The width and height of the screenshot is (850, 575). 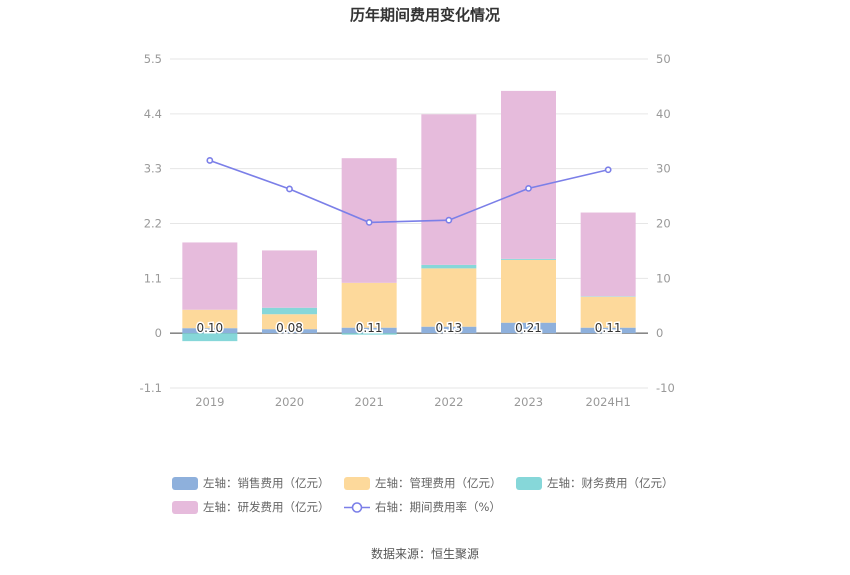 I want to click on line-series, so click(x=409, y=191).